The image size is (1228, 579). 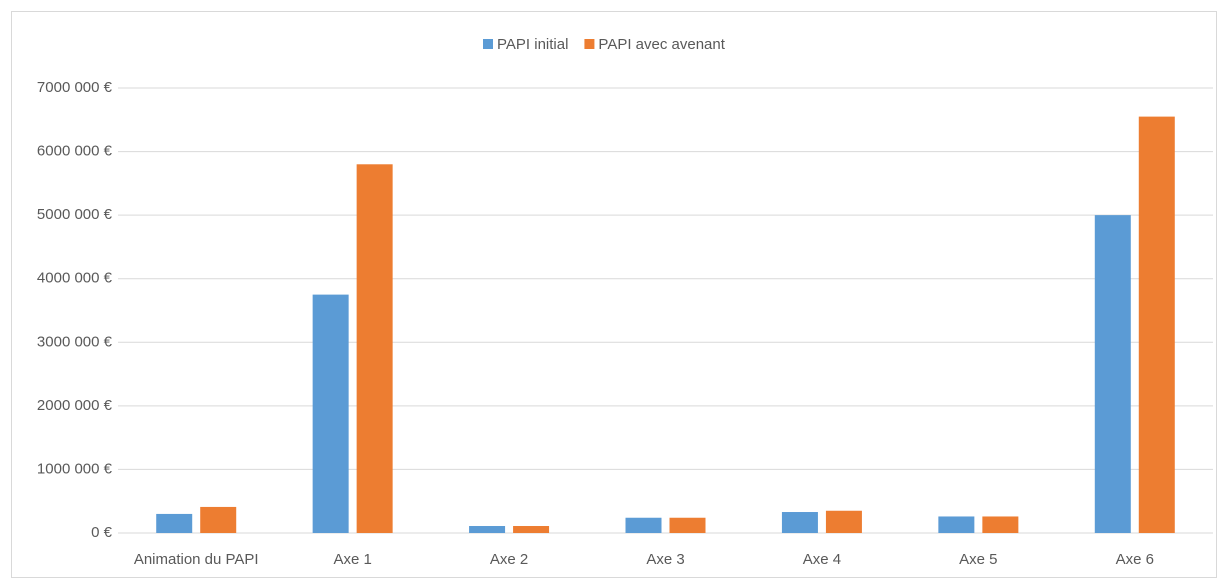 What do you see at coordinates (1135, 559) in the screenshot?
I see `x-tick-label: Axe 6` at bounding box center [1135, 559].